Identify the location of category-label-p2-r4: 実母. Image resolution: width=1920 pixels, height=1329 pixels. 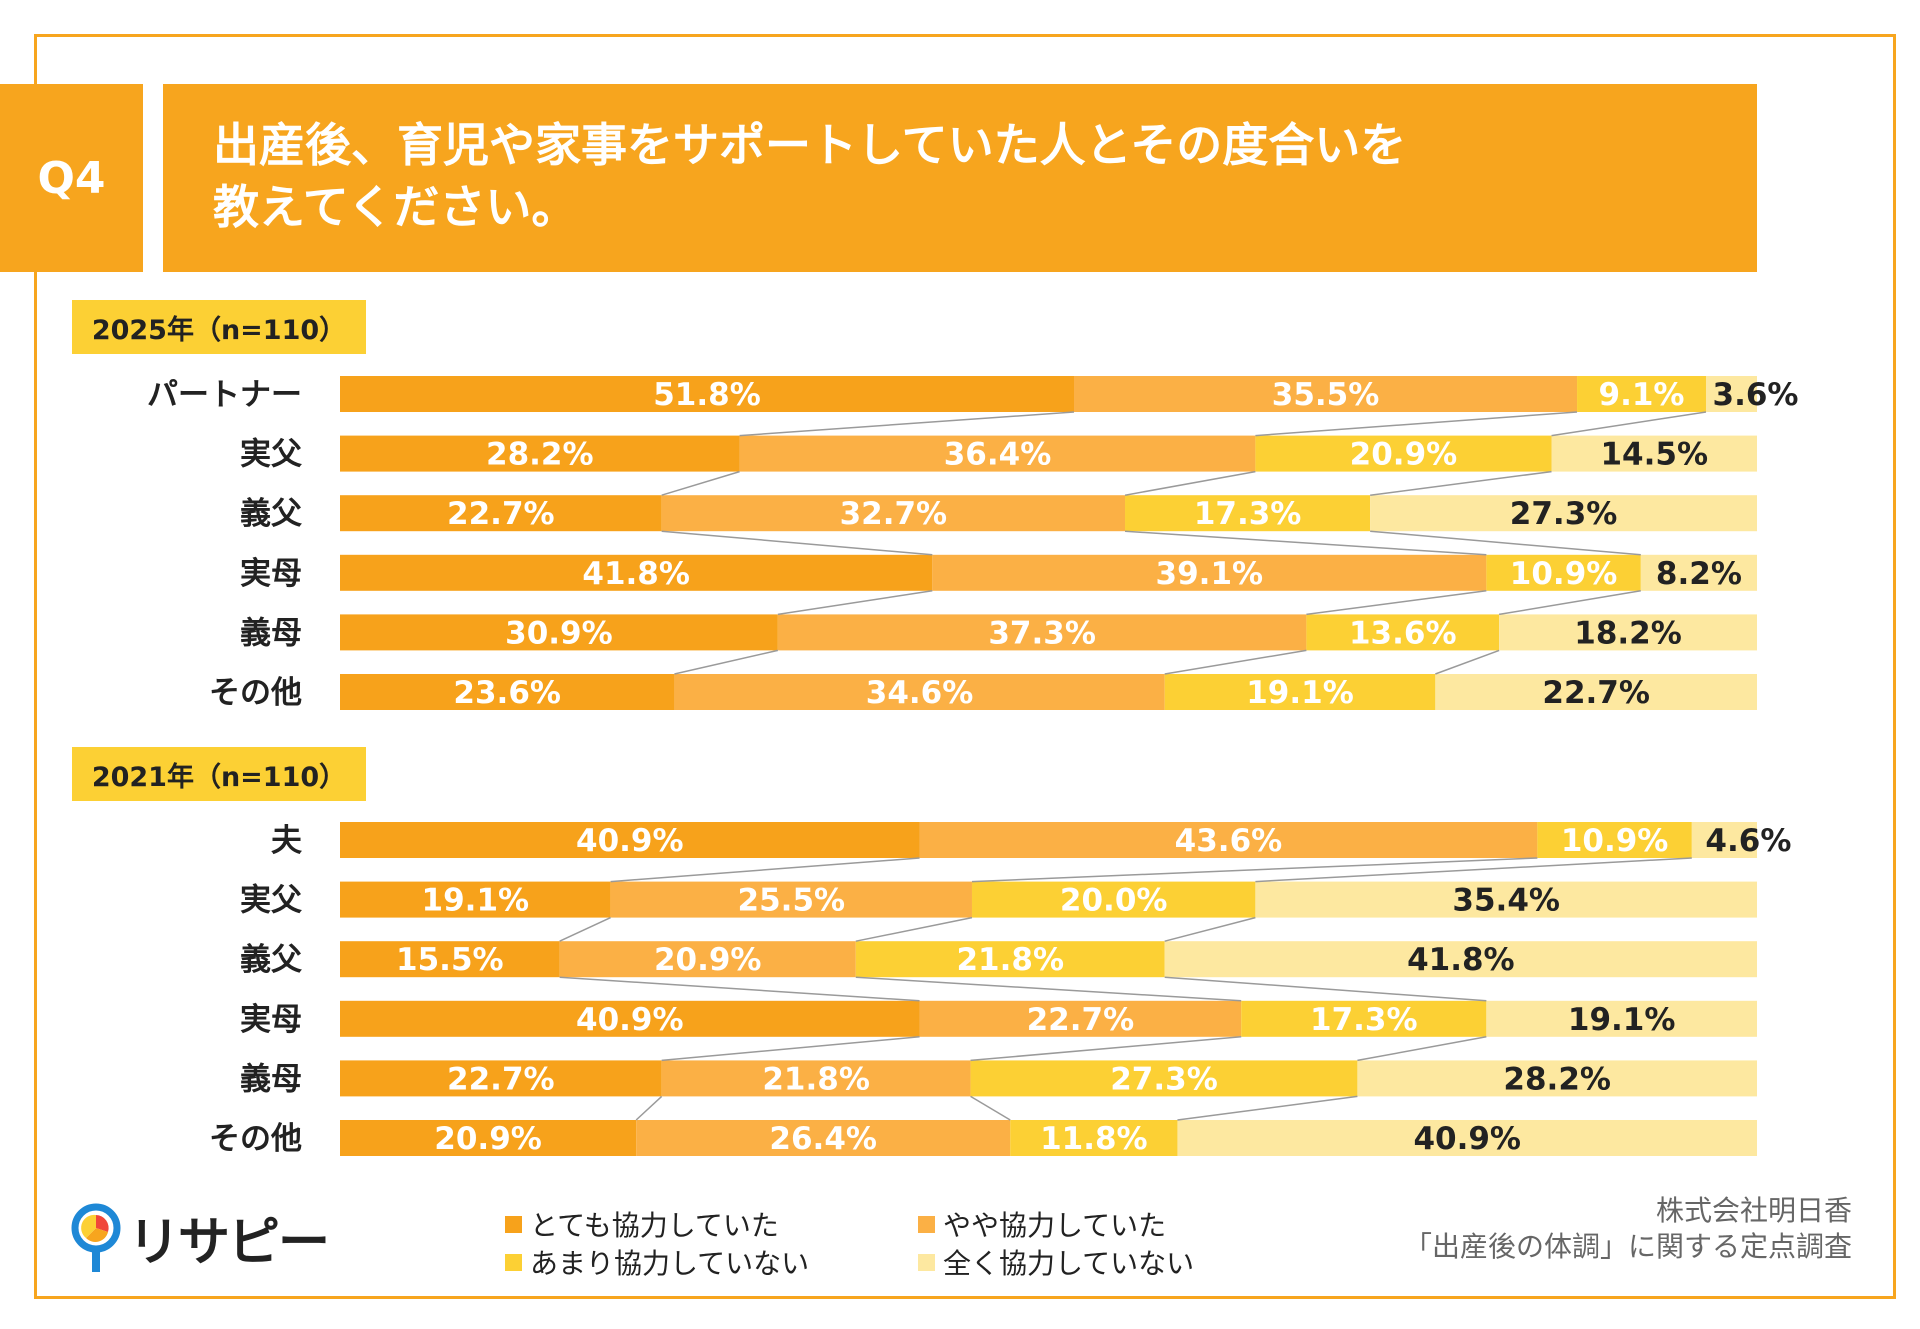
(271, 1020).